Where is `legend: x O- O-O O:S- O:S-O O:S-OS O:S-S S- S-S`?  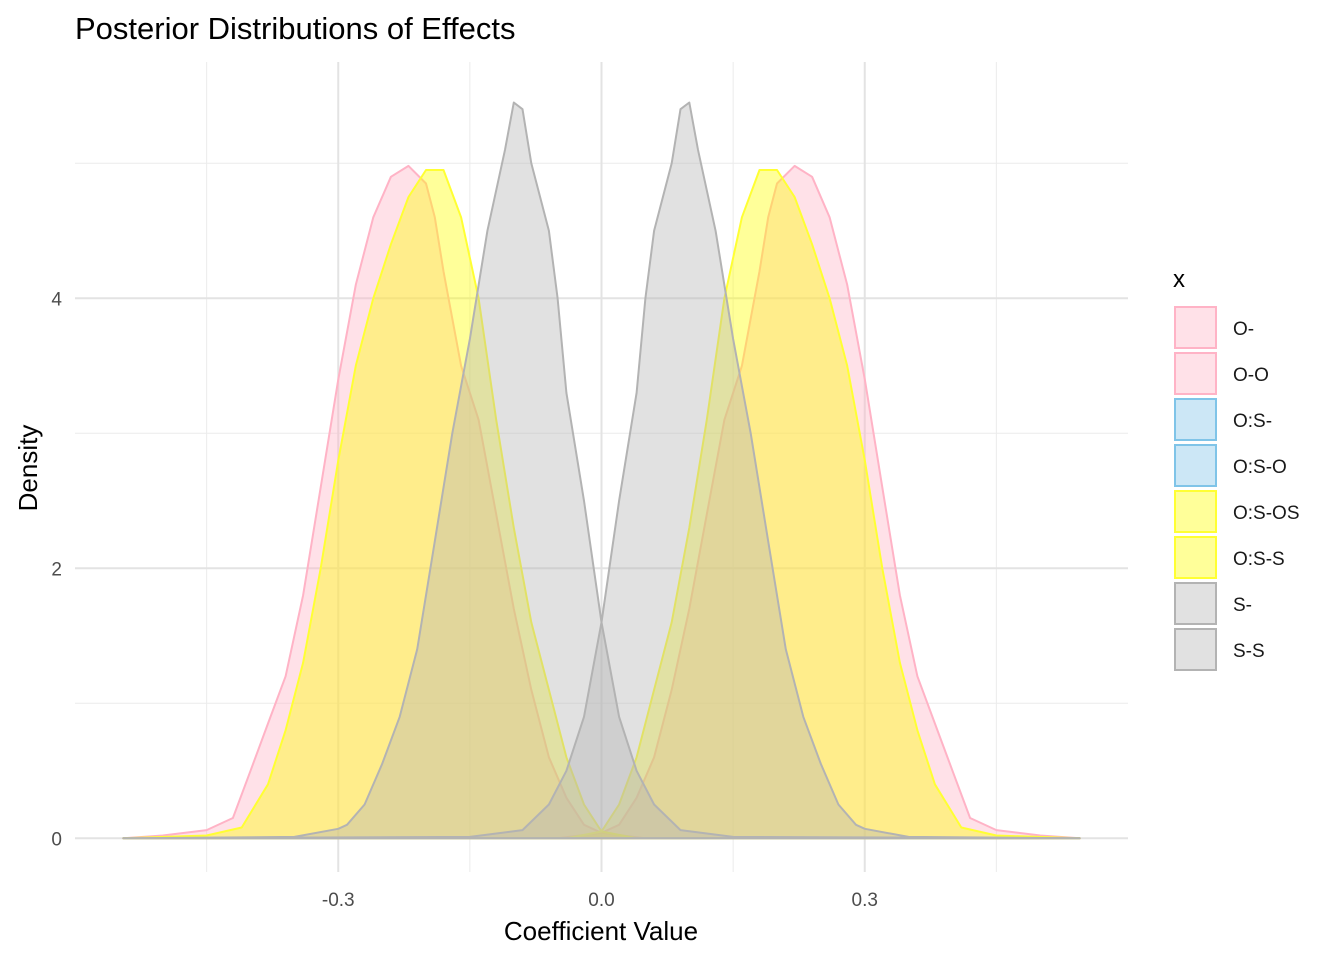 legend: x O- O-O O:S- O:S-O O:S-OS O:S-S S- S-S is located at coordinates (1236, 468).